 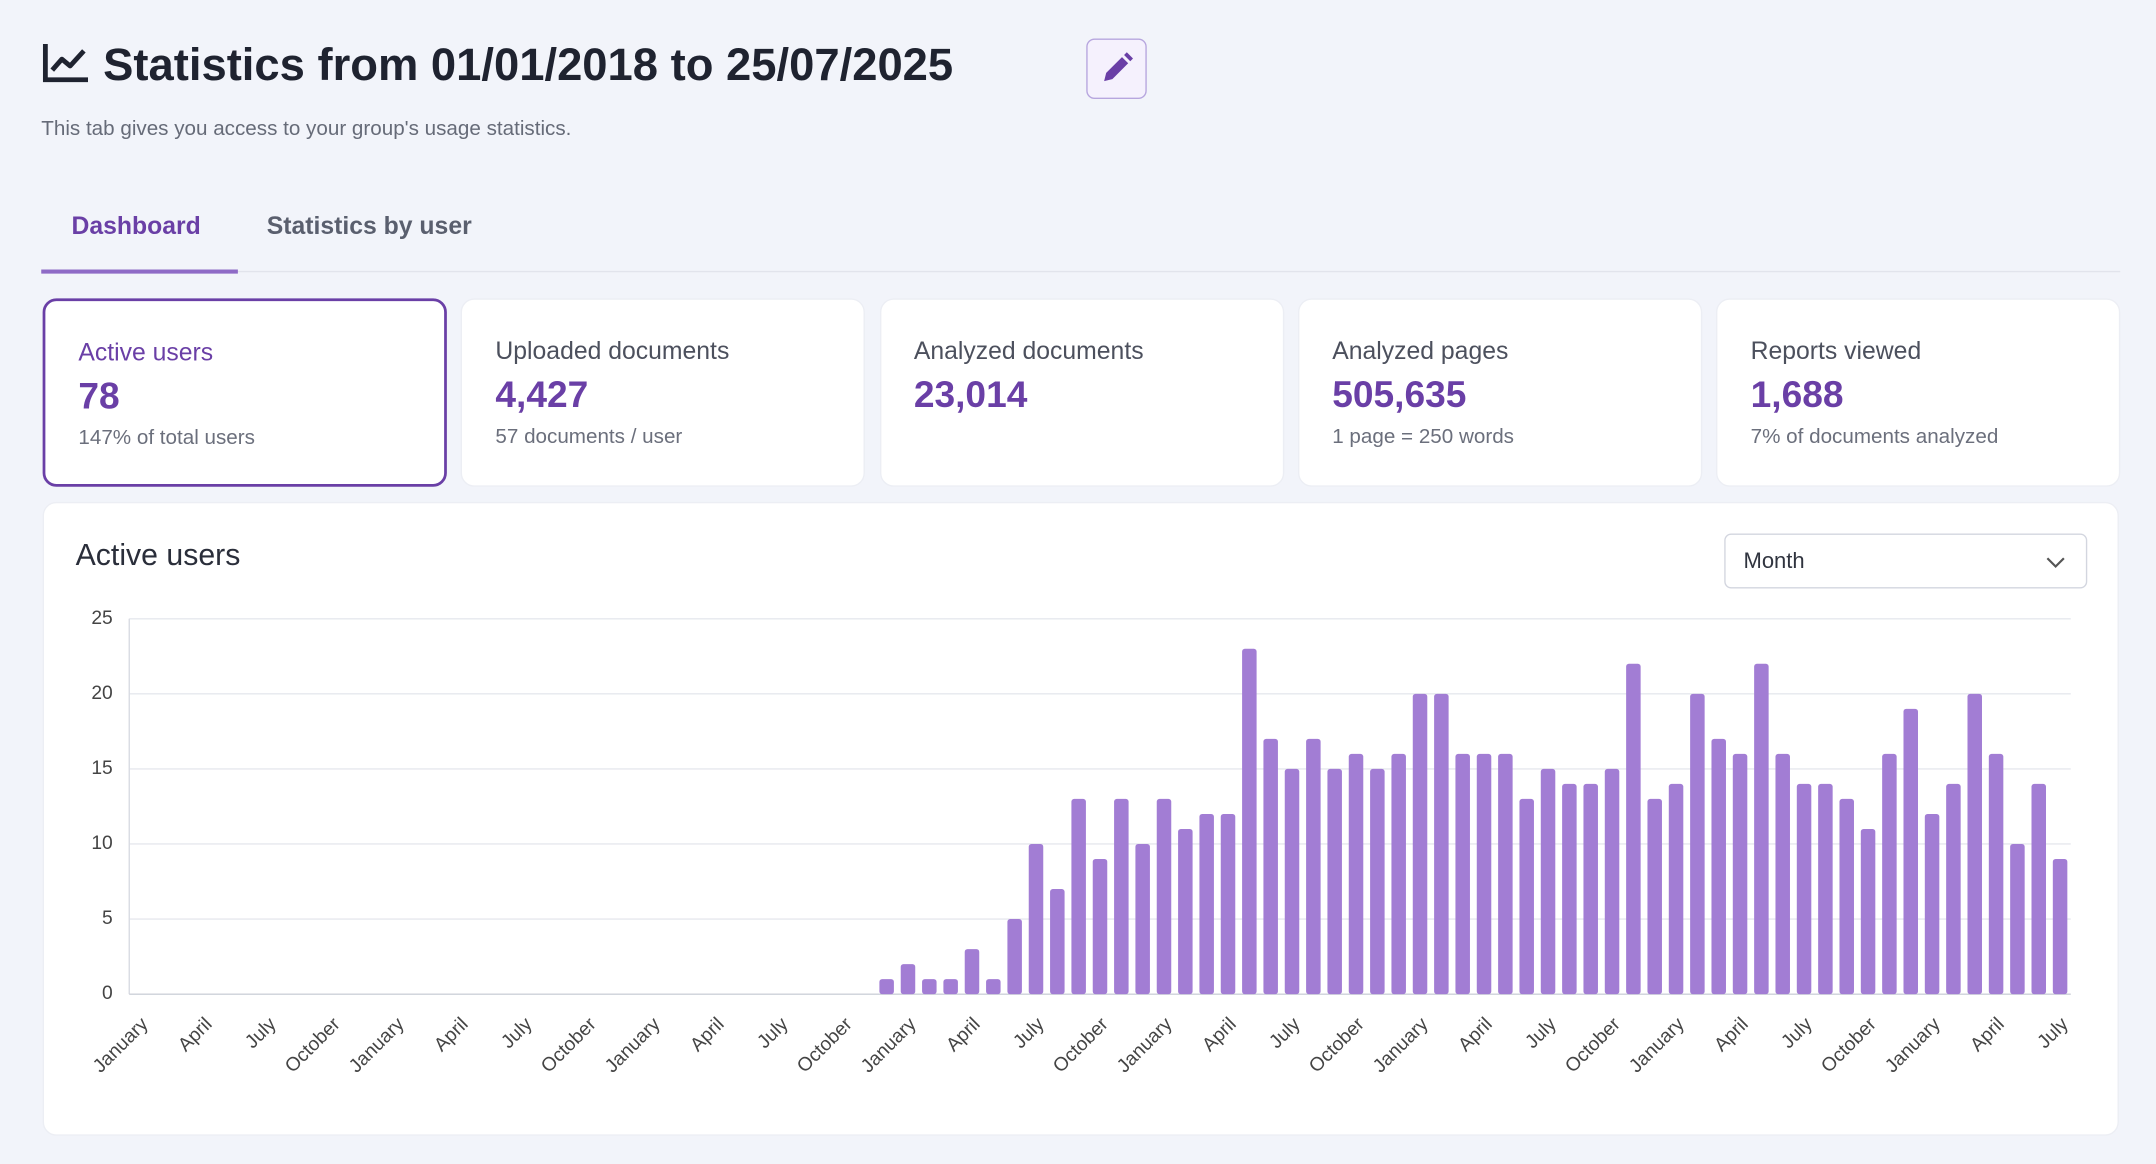 I want to click on edit-button, so click(x=1116, y=68).